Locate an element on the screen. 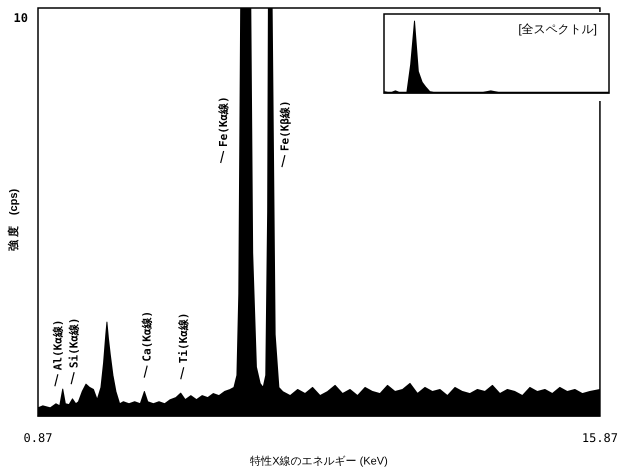 The image size is (621, 472). x-tick-label: 0.87 is located at coordinates (38, 438).